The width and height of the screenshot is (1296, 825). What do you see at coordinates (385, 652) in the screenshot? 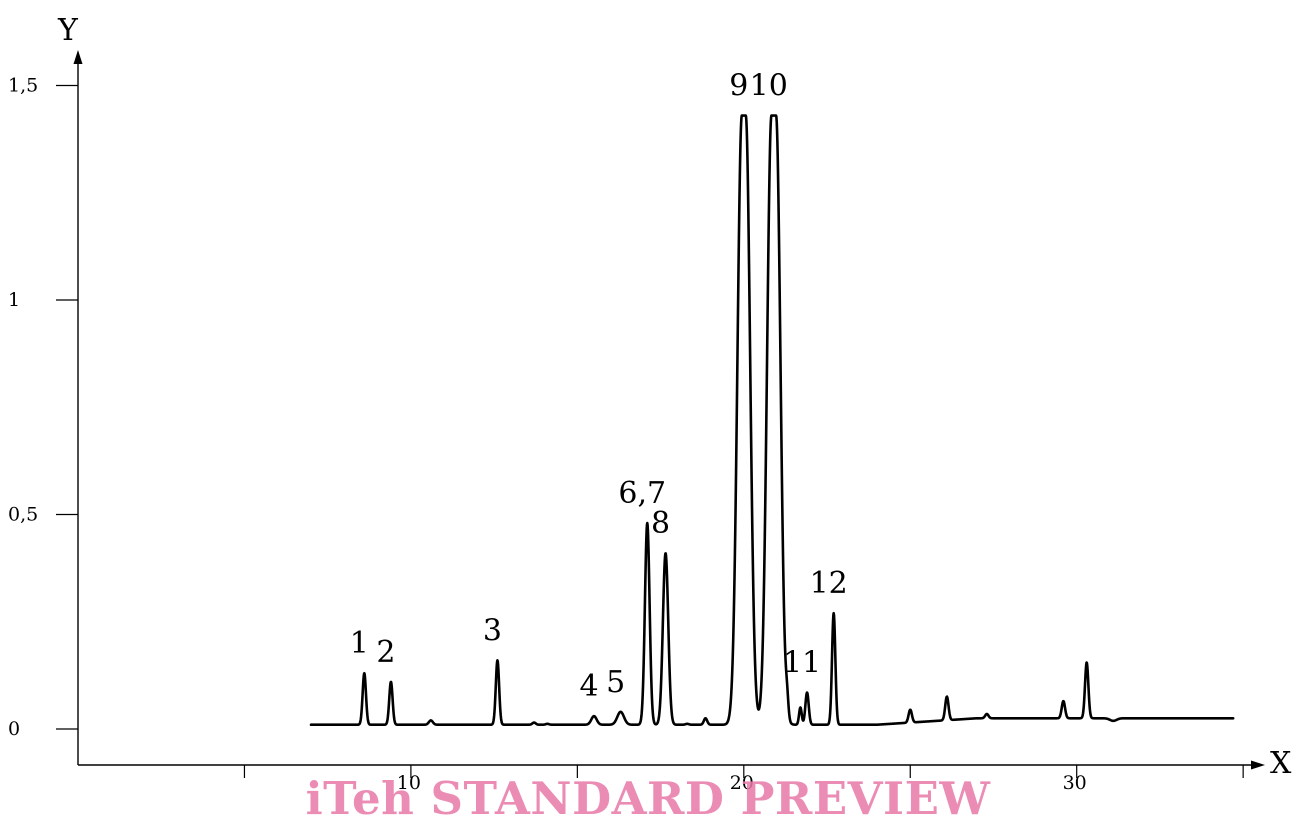
I see `peak-label: 2` at bounding box center [385, 652].